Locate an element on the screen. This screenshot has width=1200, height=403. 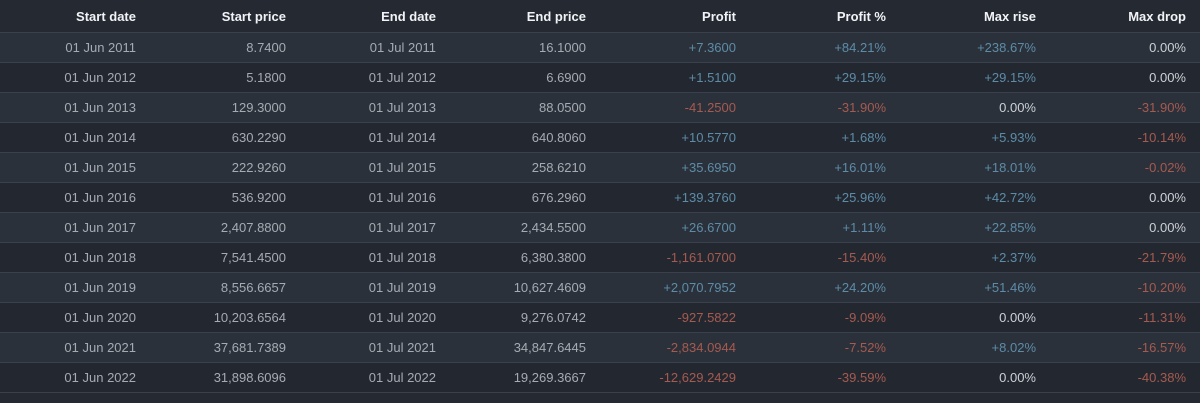
profit-cell: +35.6950 is located at coordinates (708, 167).